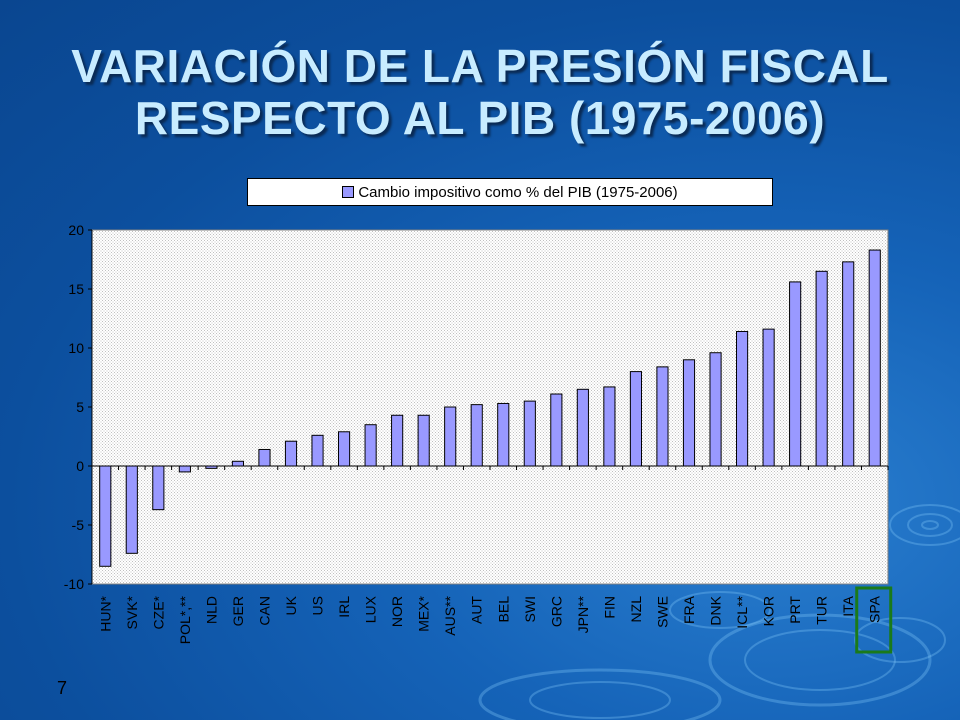 This screenshot has height=720, width=960. I want to click on slide-title-line2: RESPECTO AL PIB (1975-2006), so click(480, 118).